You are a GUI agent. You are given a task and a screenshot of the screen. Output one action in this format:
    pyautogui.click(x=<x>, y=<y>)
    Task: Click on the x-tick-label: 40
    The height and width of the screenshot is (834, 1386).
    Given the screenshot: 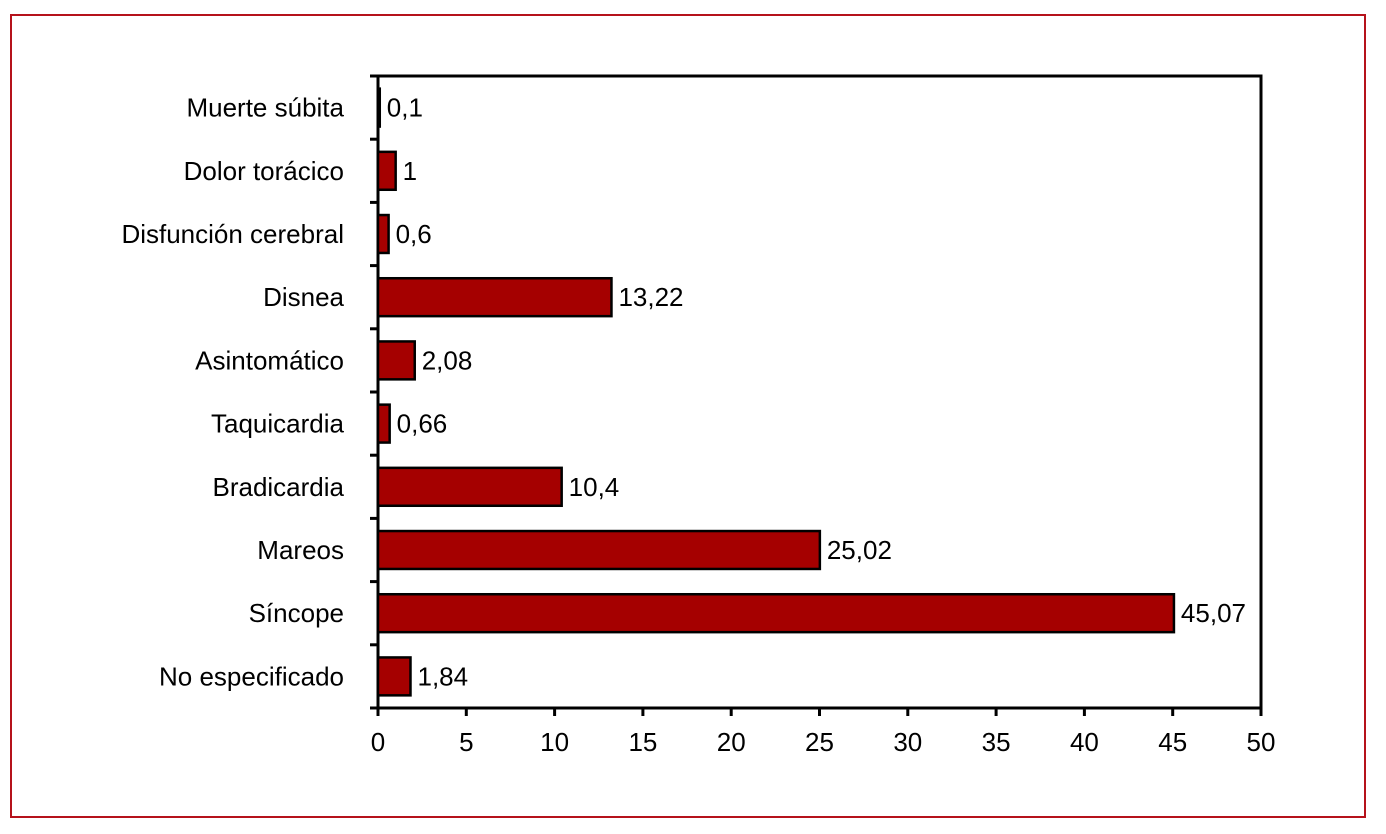 What is the action you would take?
    pyautogui.click(x=1084, y=742)
    